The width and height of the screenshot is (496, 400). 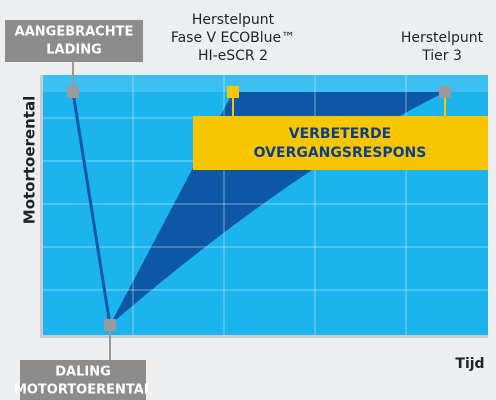 What do you see at coordinates (265, 336) in the screenshot?
I see `x-axis` at bounding box center [265, 336].